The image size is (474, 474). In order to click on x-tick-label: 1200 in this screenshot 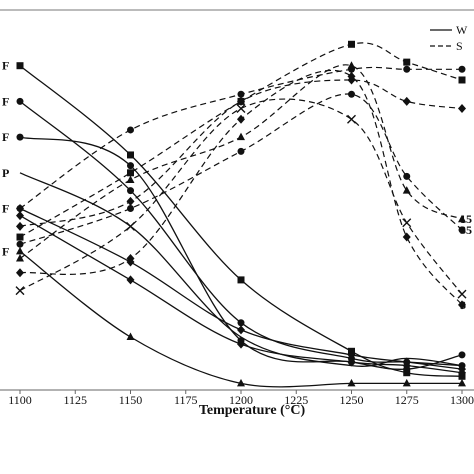, I will do `click(241, 400)`.